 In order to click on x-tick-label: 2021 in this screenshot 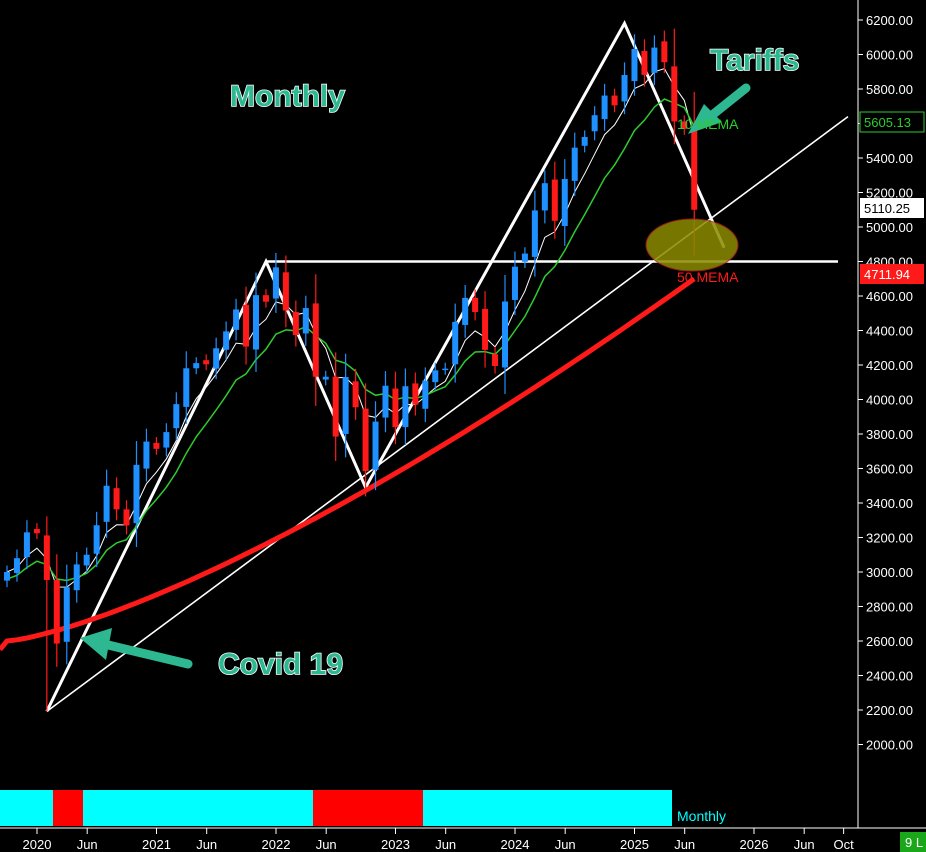, I will do `click(156, 844)`.